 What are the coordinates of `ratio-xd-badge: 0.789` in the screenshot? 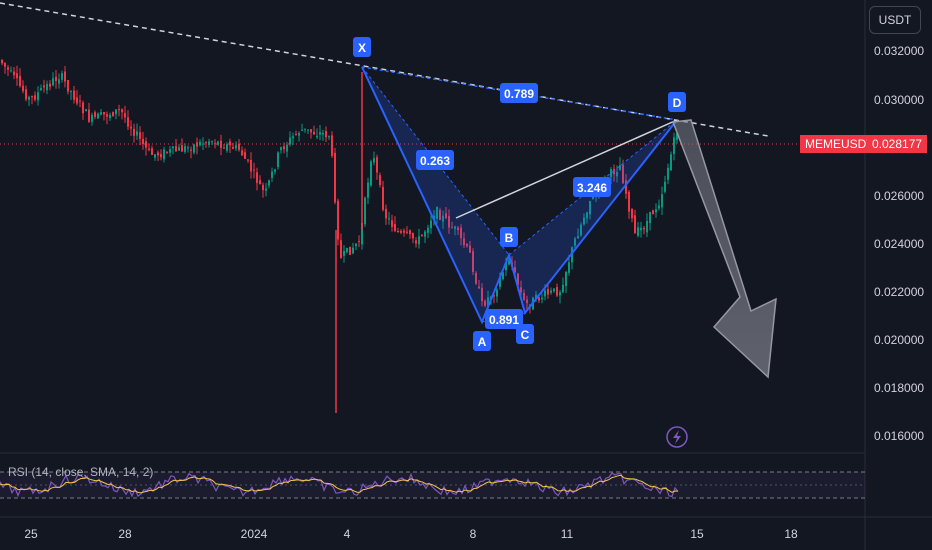 It's located at (519, 93).